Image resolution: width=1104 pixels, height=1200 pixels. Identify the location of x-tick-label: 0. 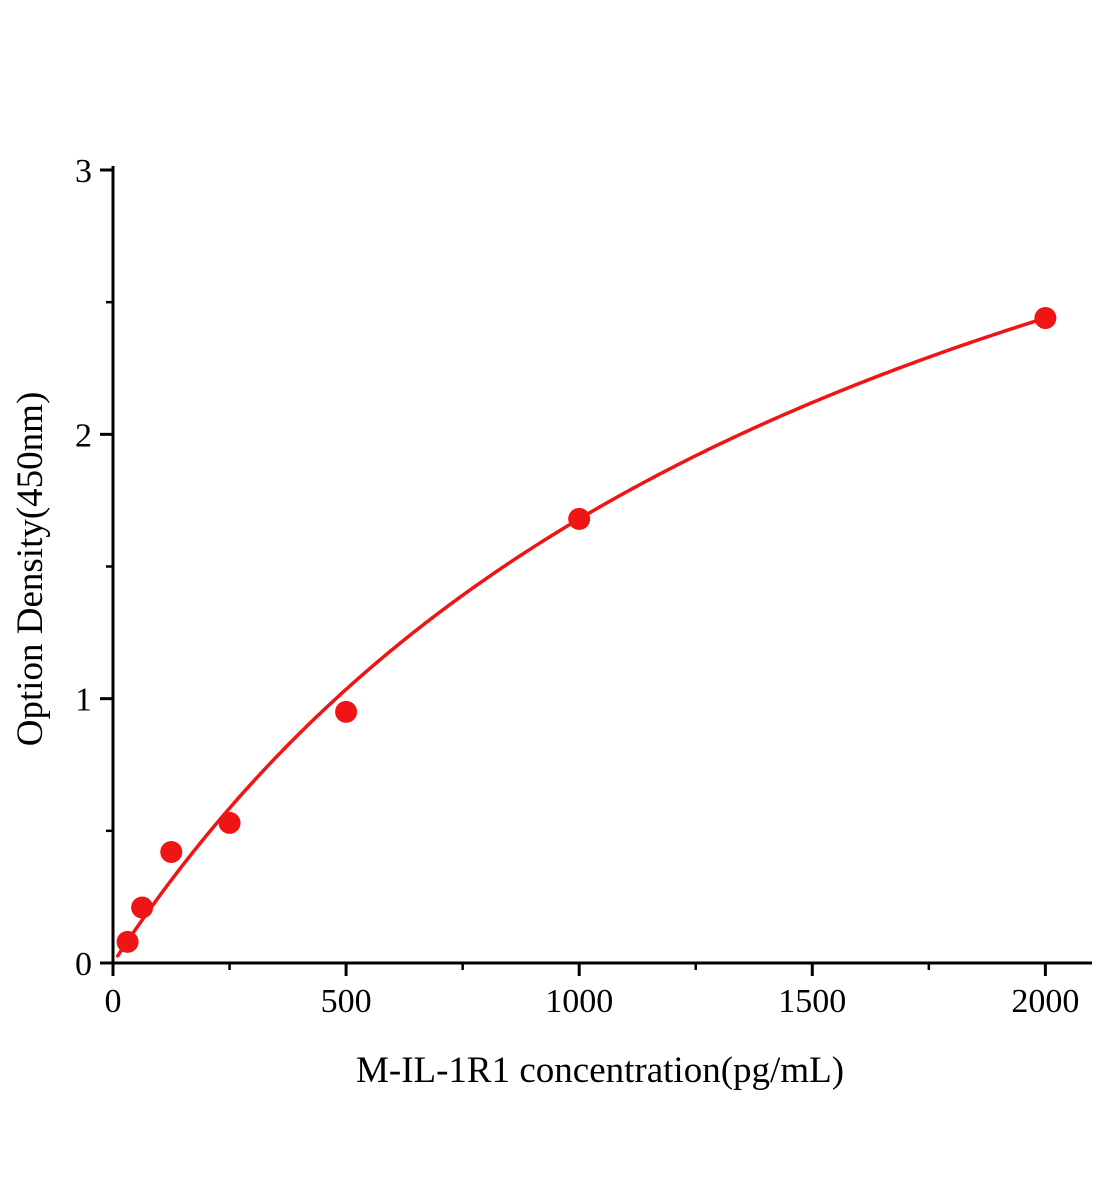
(113, 1001).